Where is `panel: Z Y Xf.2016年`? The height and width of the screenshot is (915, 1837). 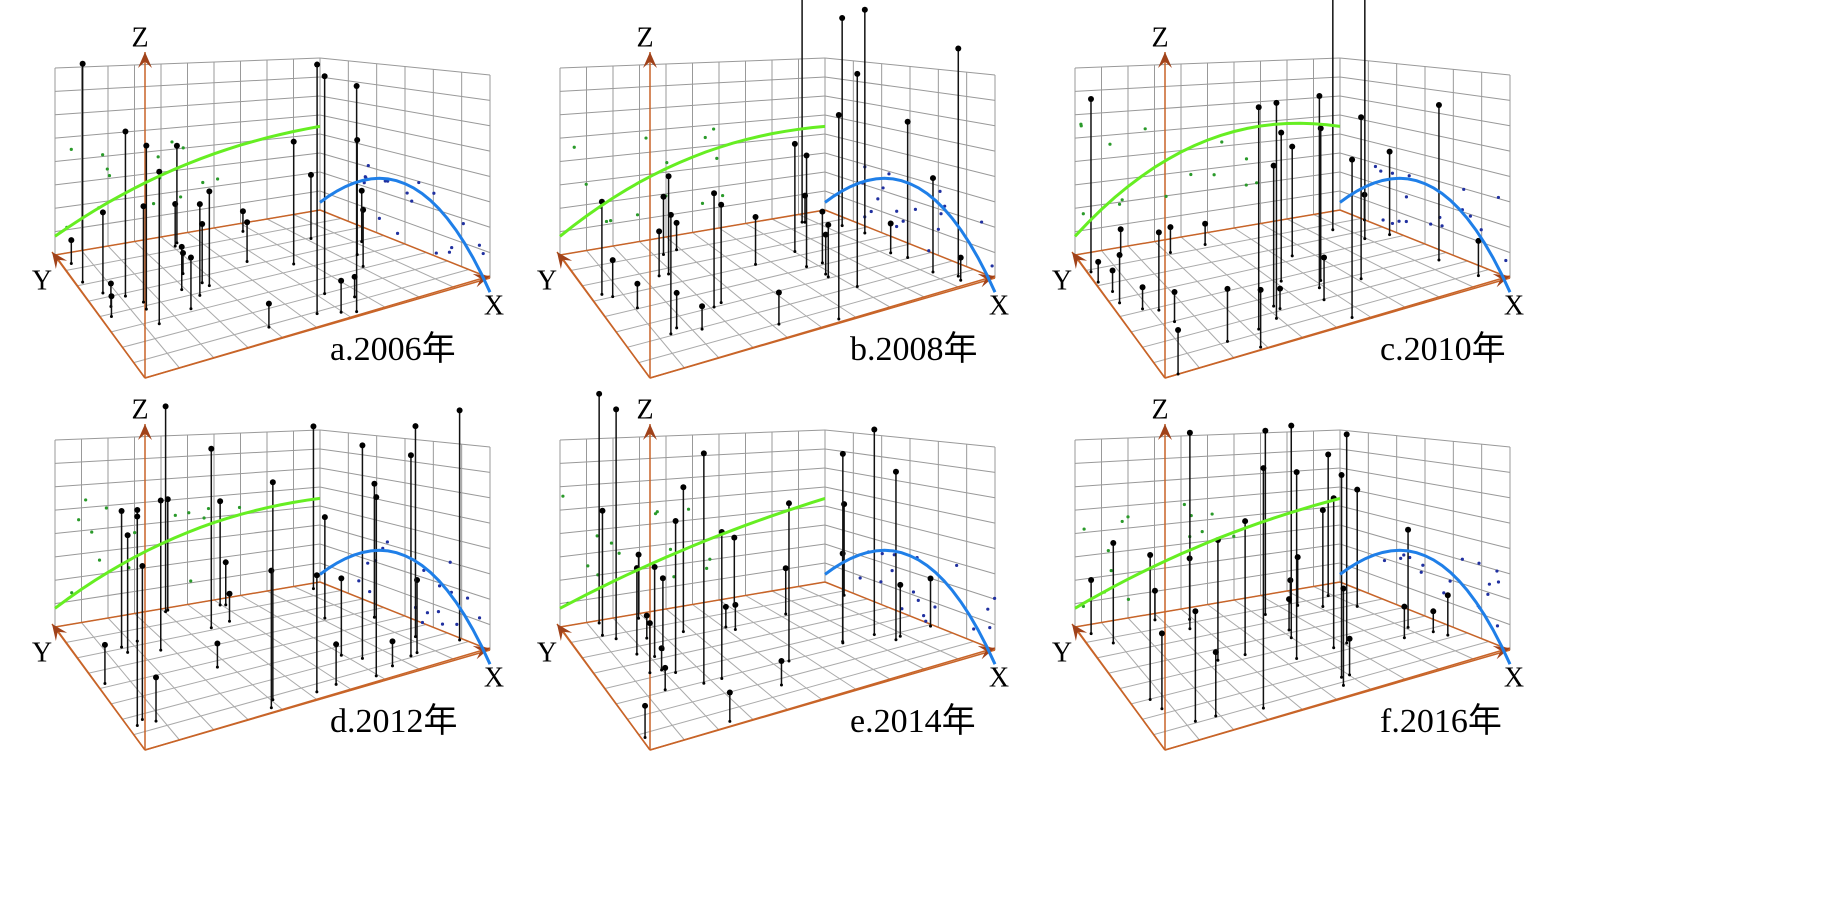
panel: Z Y Xf.2016年 is located at coordinates (1288, 572).